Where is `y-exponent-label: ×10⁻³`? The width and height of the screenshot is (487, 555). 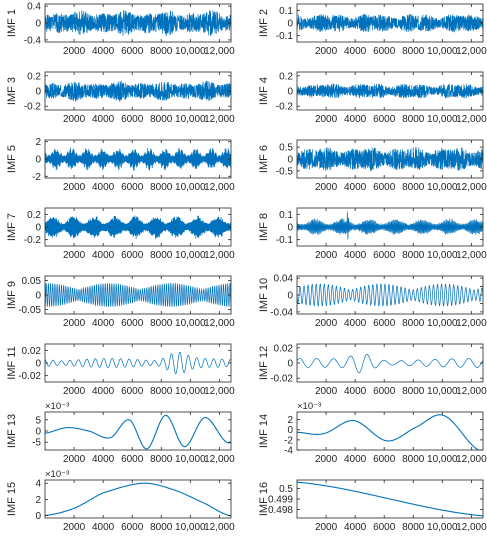
y-exponent-label: ×10⁻³ is located at coordinates (309, 406).